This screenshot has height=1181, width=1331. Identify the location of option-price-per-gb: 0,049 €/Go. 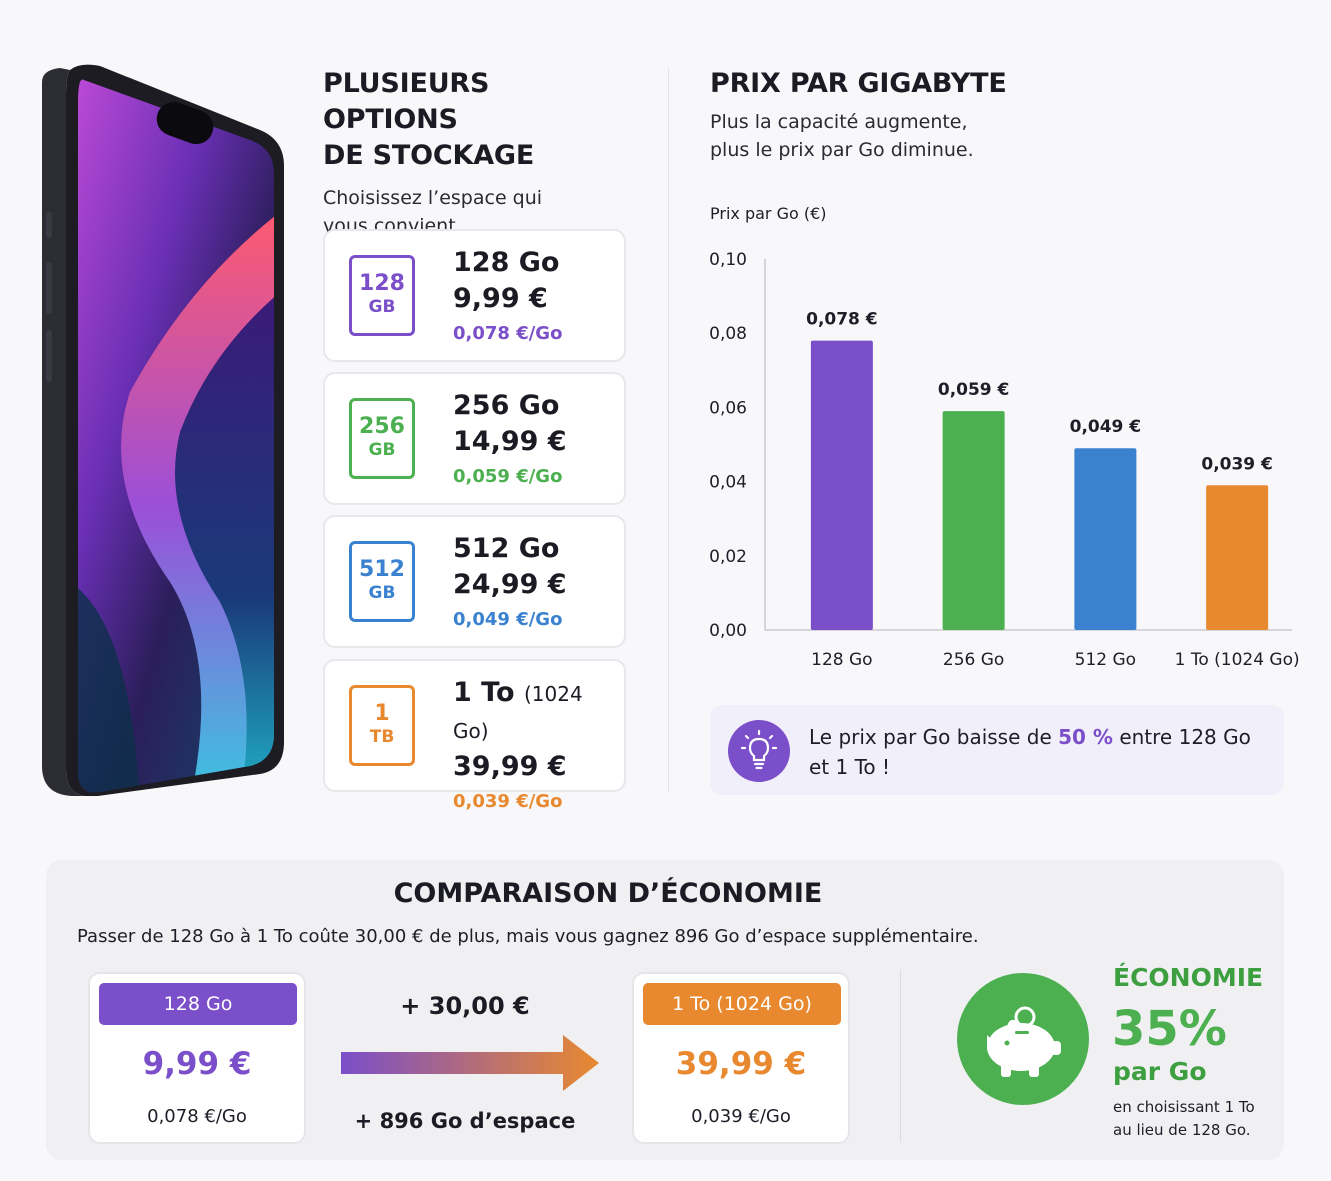
(508, 619).